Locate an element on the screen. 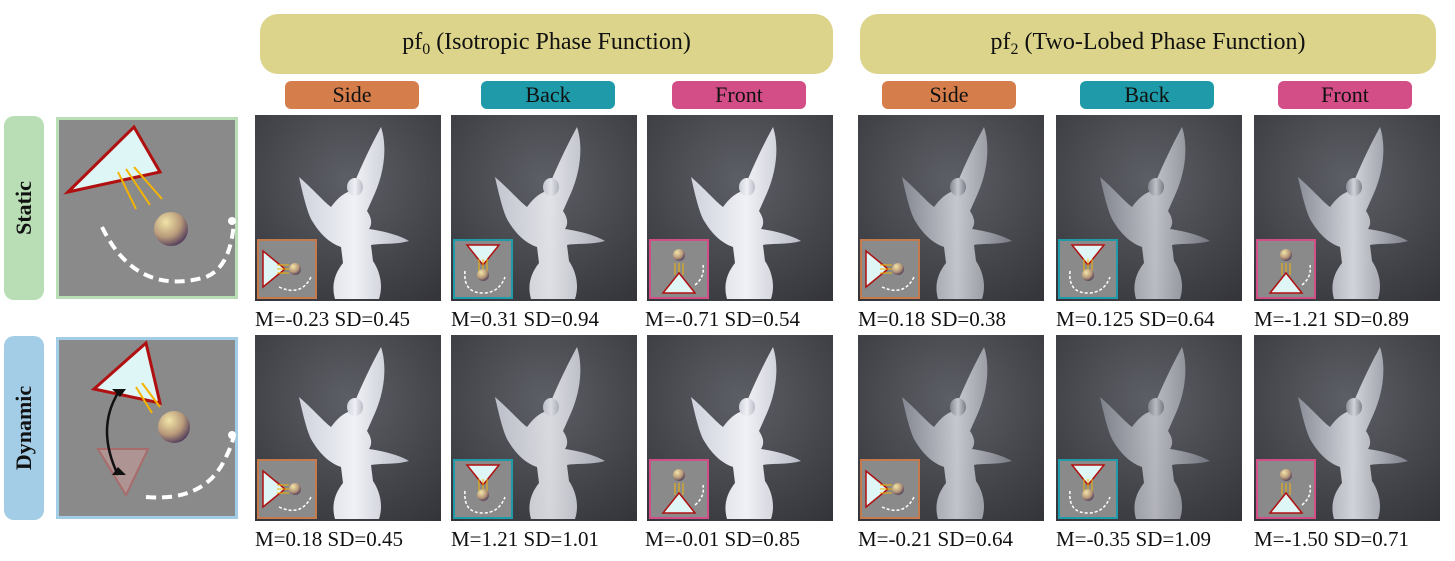 The image size is (1455, 561). photo-static-pf0-back is located at coordinates (544, 208).